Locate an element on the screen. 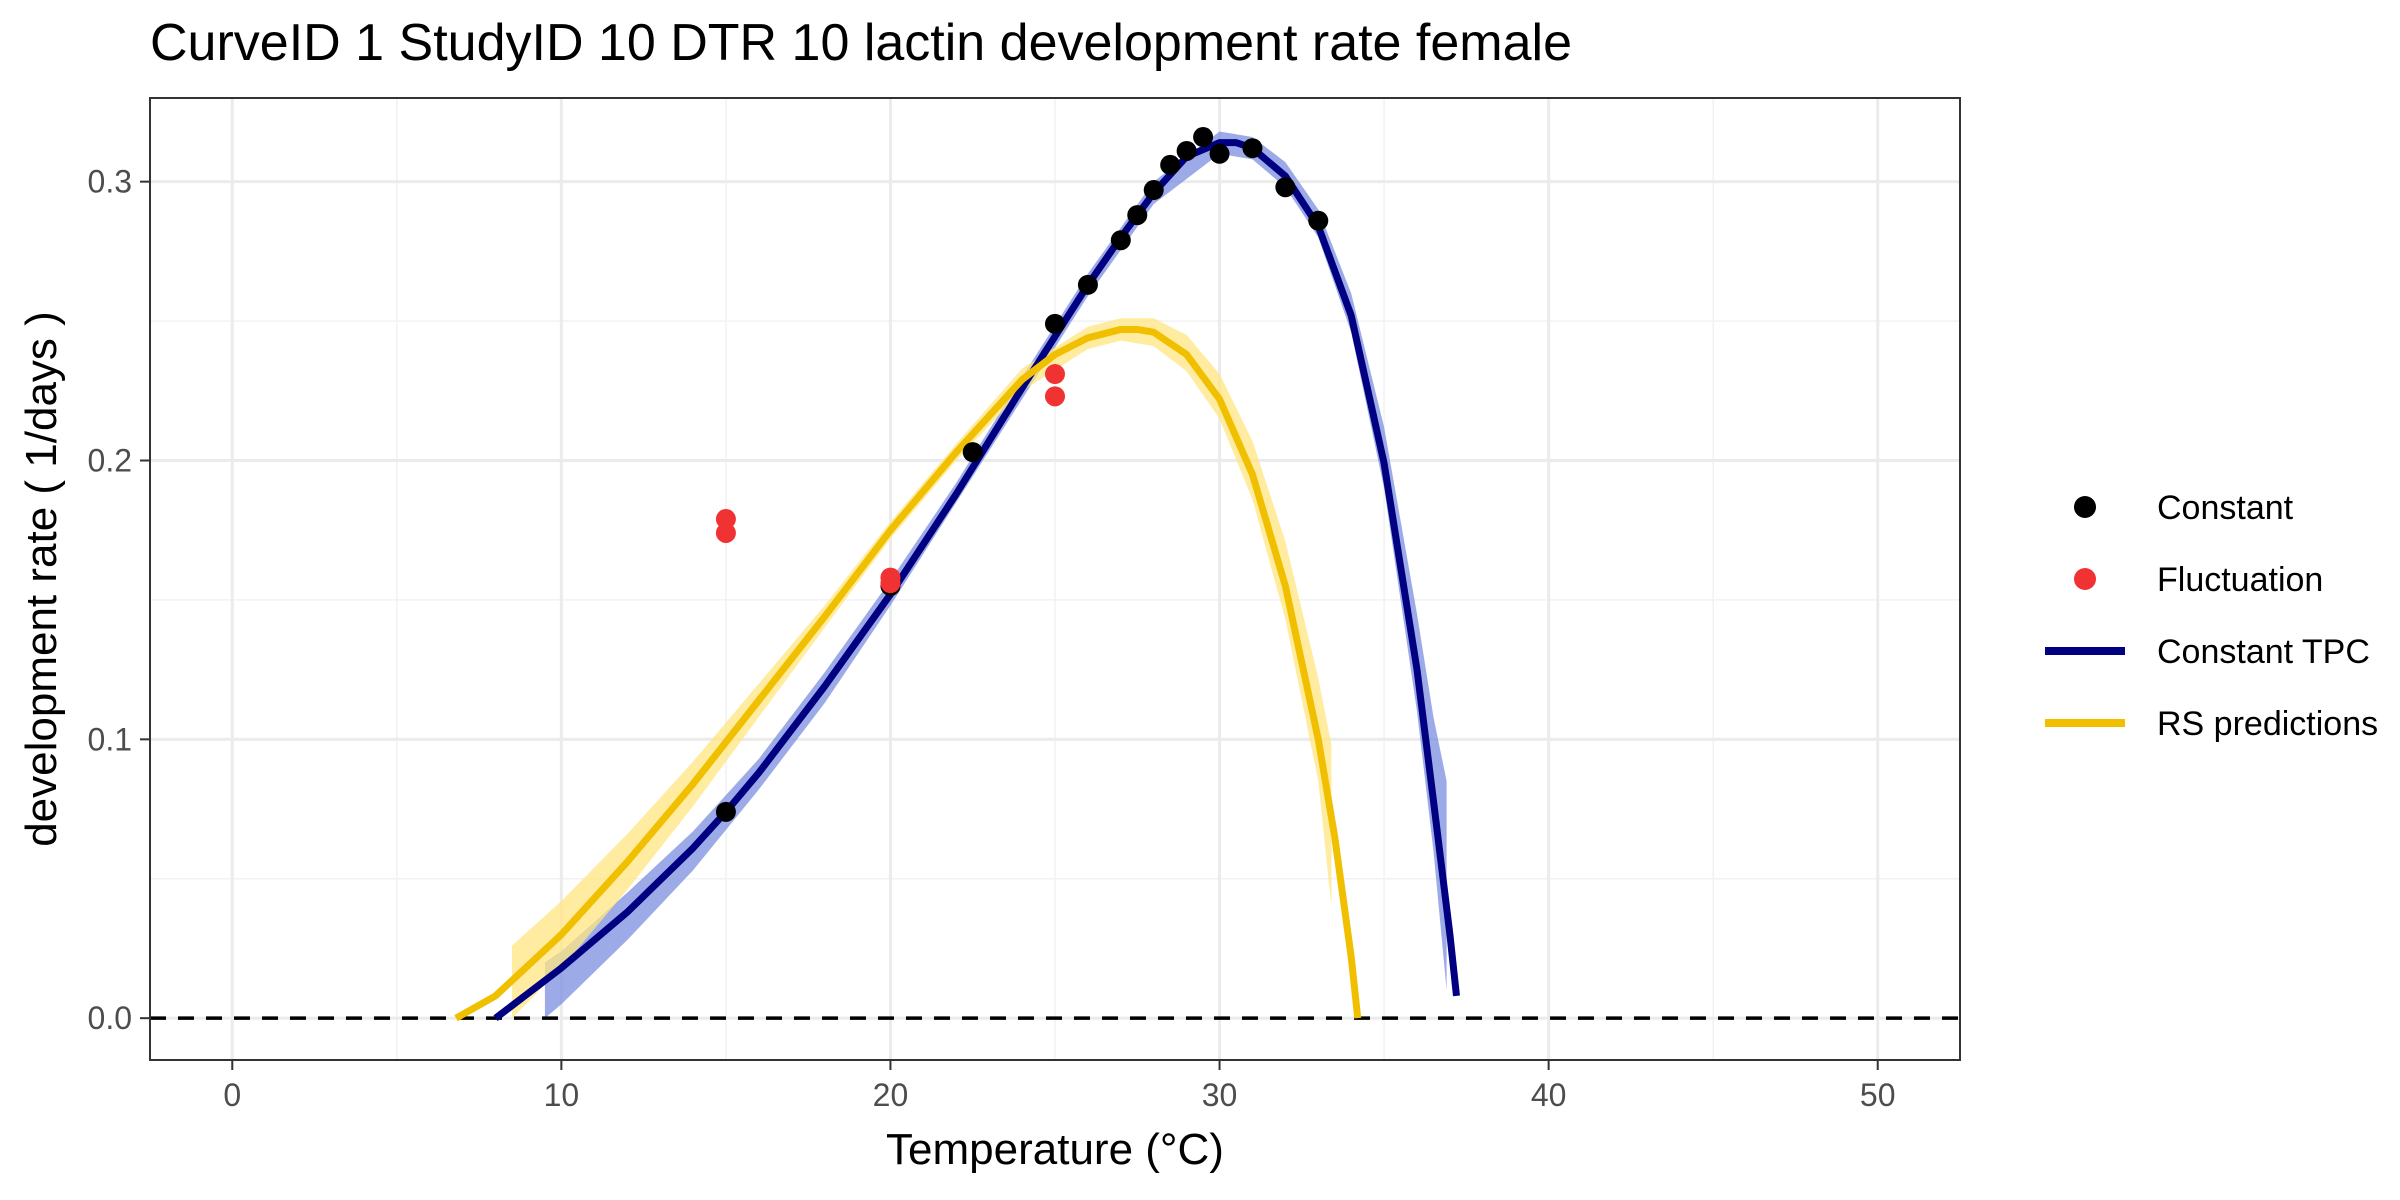 The height and width of the screenshot is (1200, 2400). legend-label-constant: Constant is located at coordinates (2225, 508).